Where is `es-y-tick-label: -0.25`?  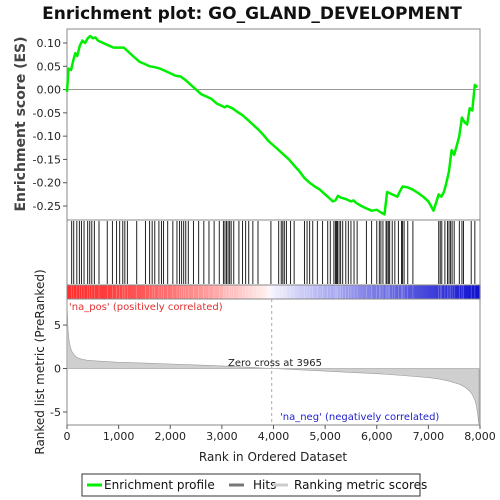
es-y-tick-label: -0.25 is located at coordinates (47, 206).